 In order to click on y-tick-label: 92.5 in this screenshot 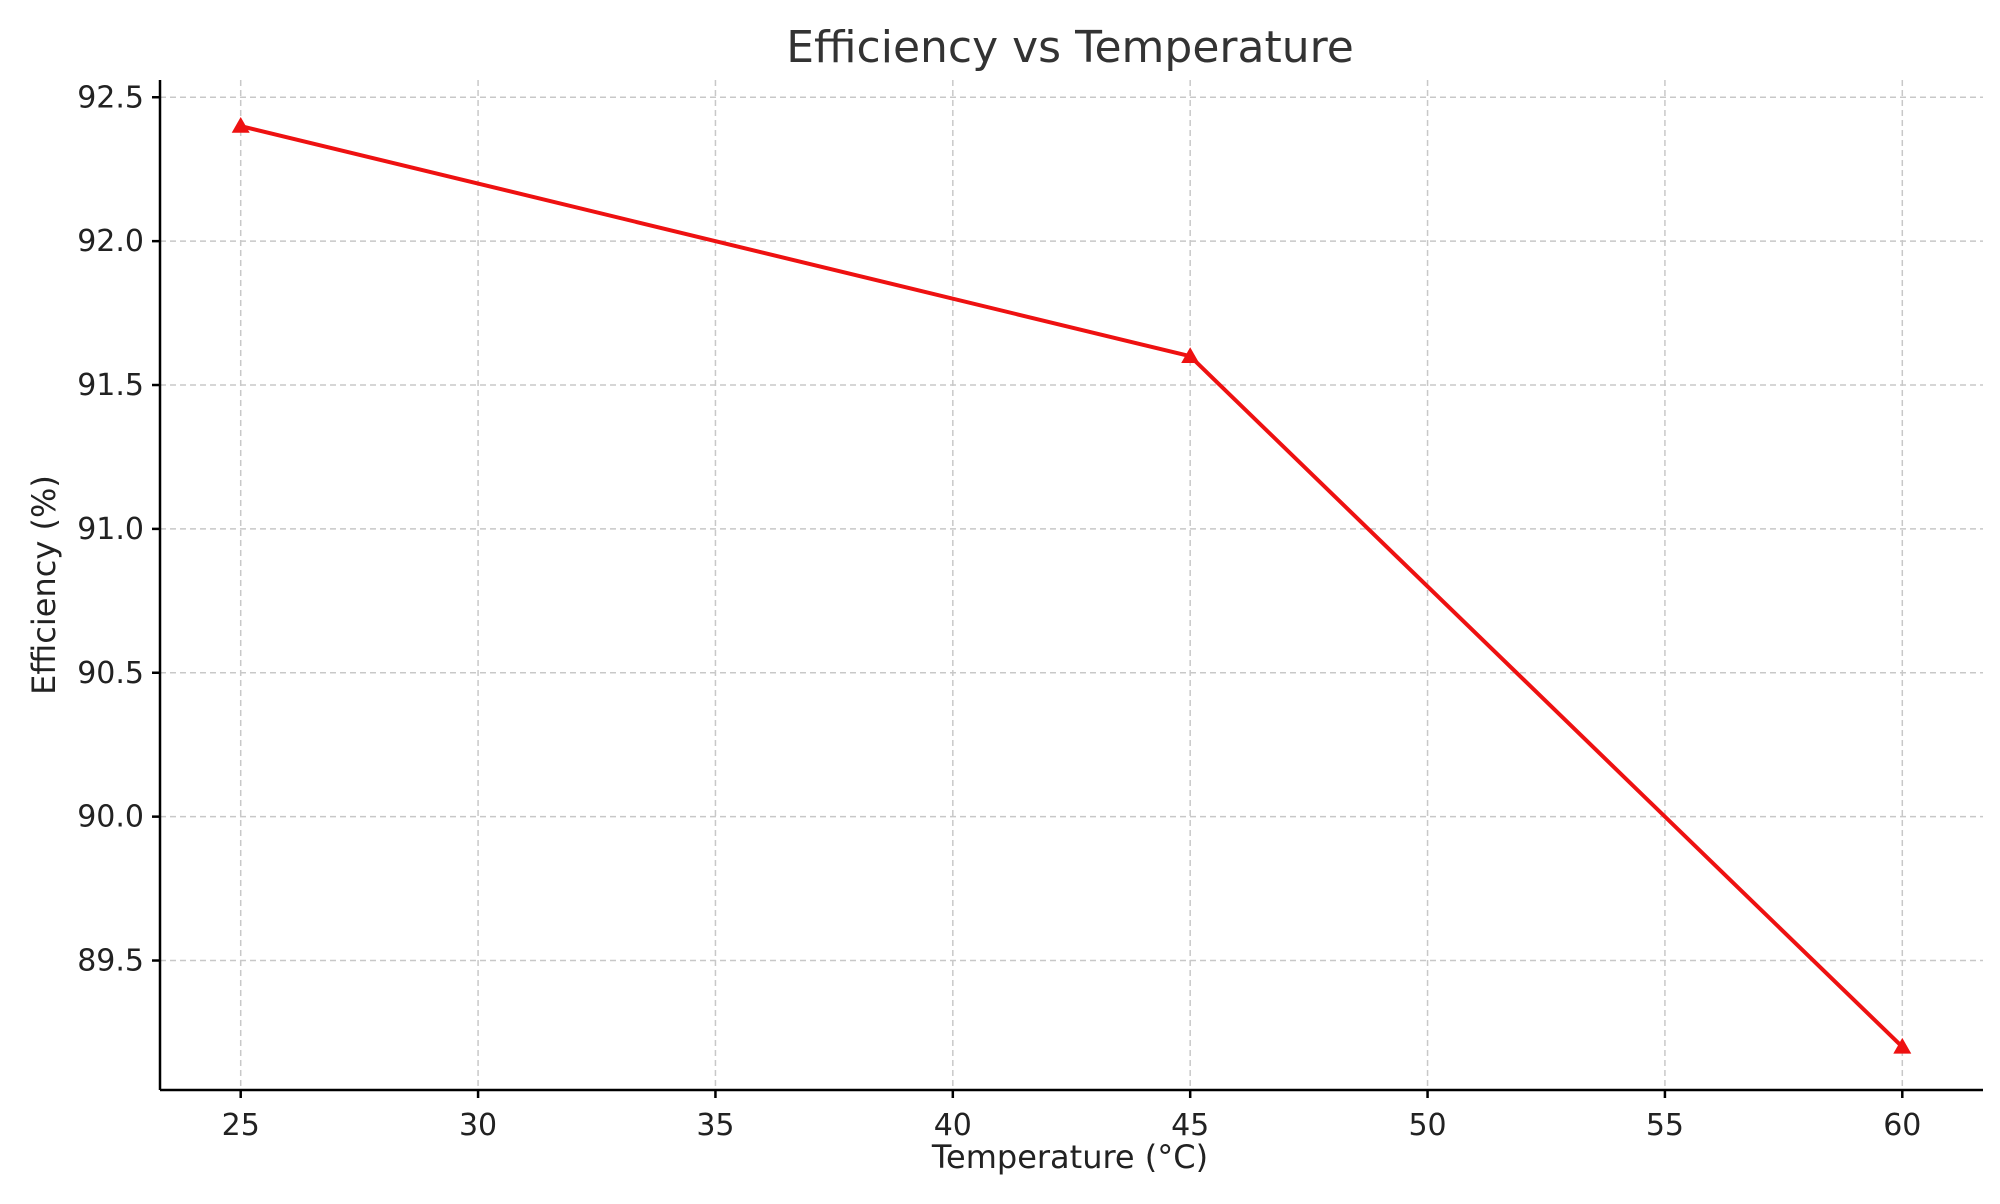, I will do `click(110, 97)`.